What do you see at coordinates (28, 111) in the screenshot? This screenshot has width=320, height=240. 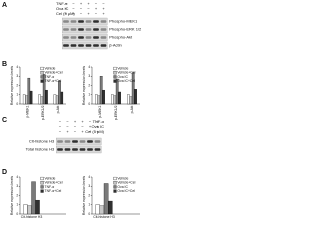 I see `x-tick-label: p-MEK1` at bounding box center [28, 111].